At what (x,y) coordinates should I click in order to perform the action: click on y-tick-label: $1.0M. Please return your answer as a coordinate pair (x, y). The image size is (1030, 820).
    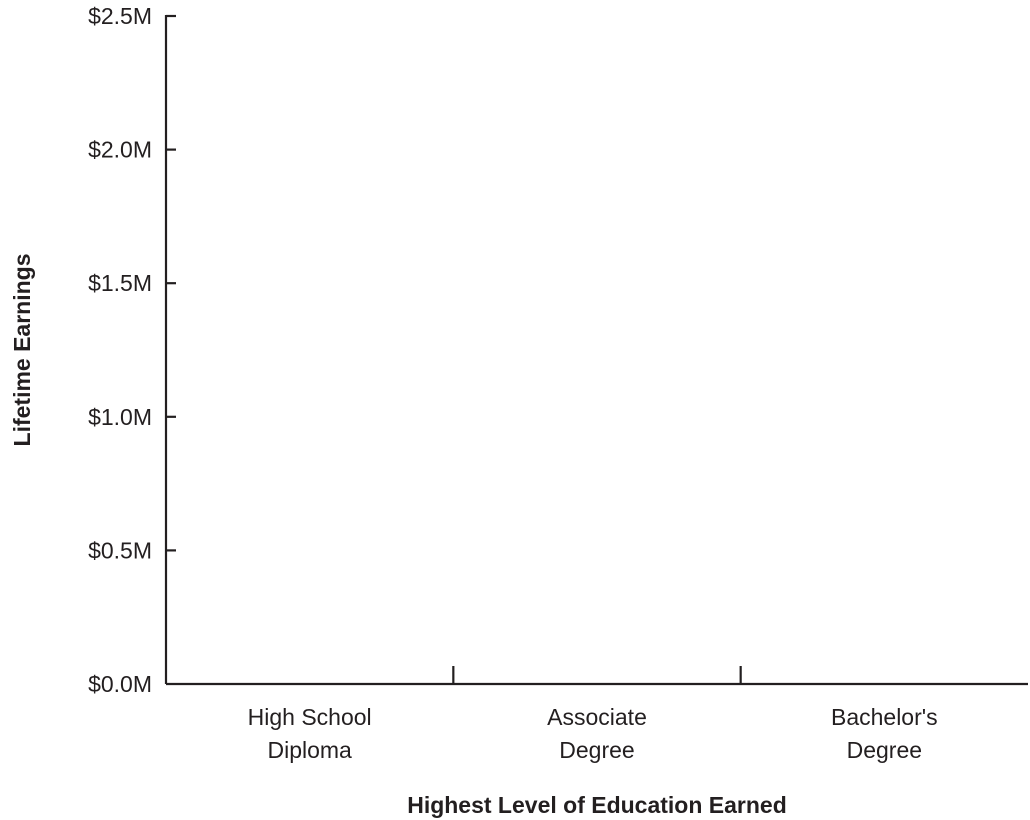
    Looking at the image, I should click on (120, 417).